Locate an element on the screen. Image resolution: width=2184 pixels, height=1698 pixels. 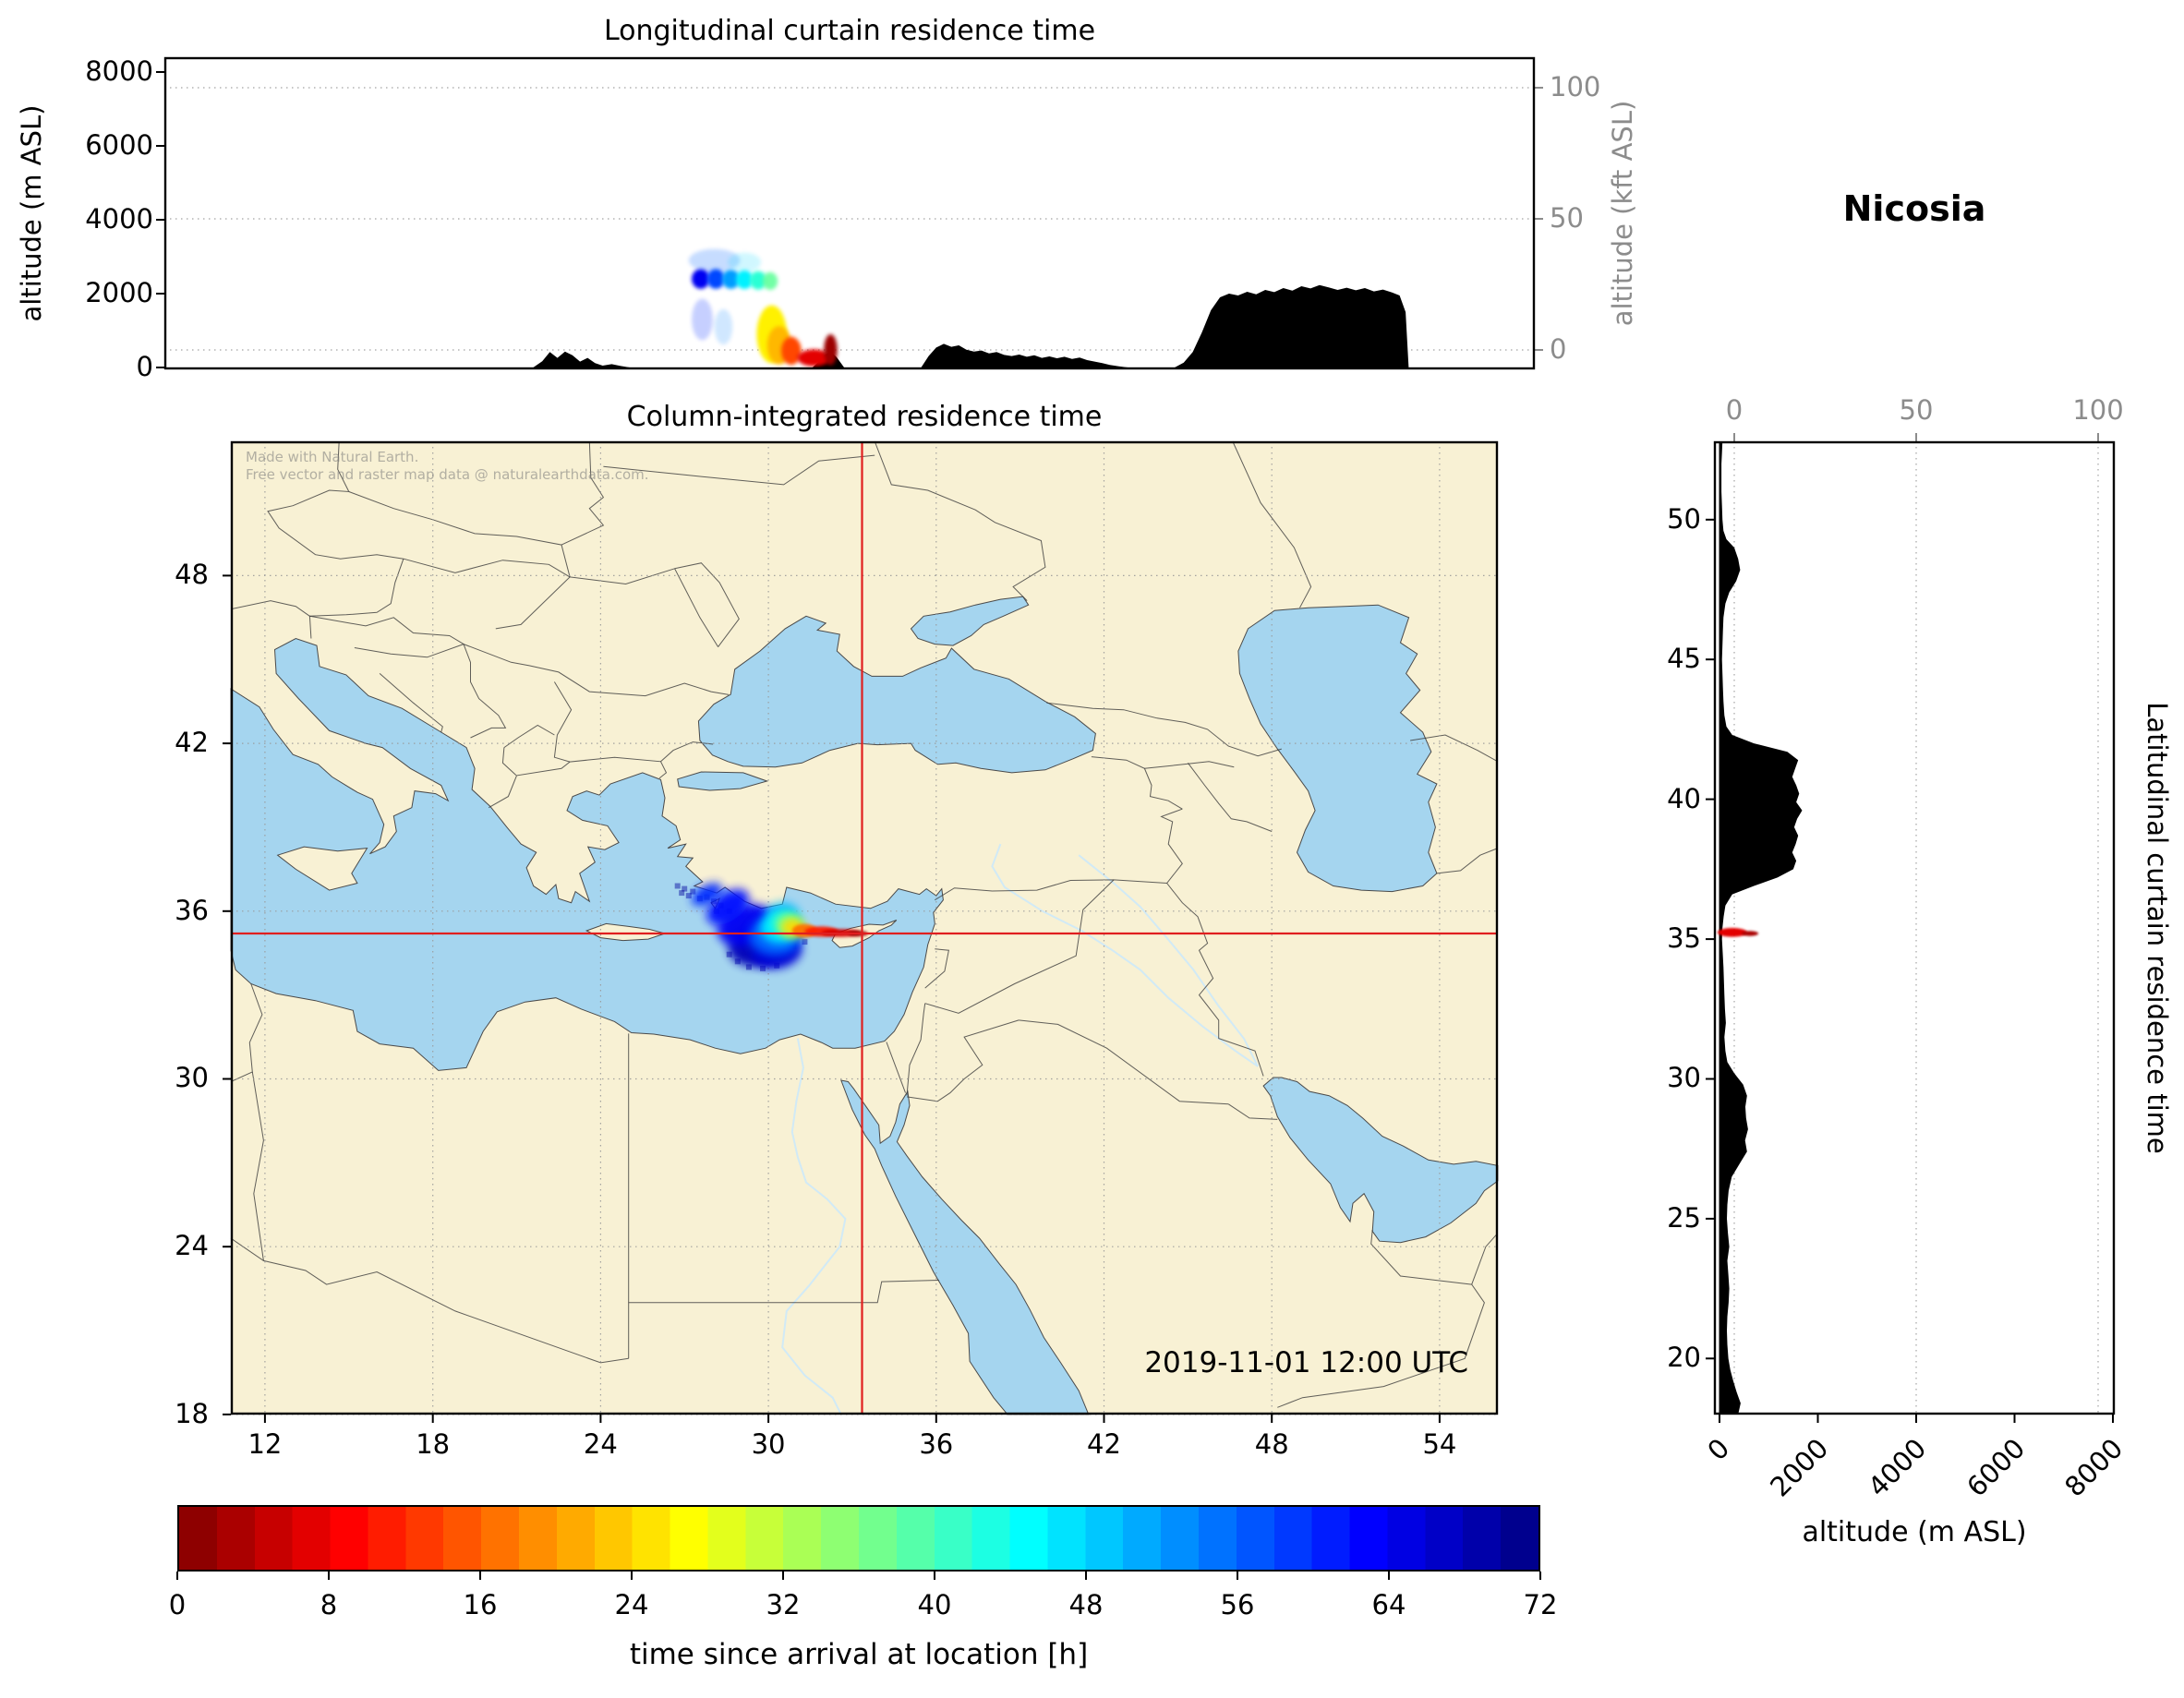
map-lon-tick-label: 30 is located at coordinates (768, 1444).